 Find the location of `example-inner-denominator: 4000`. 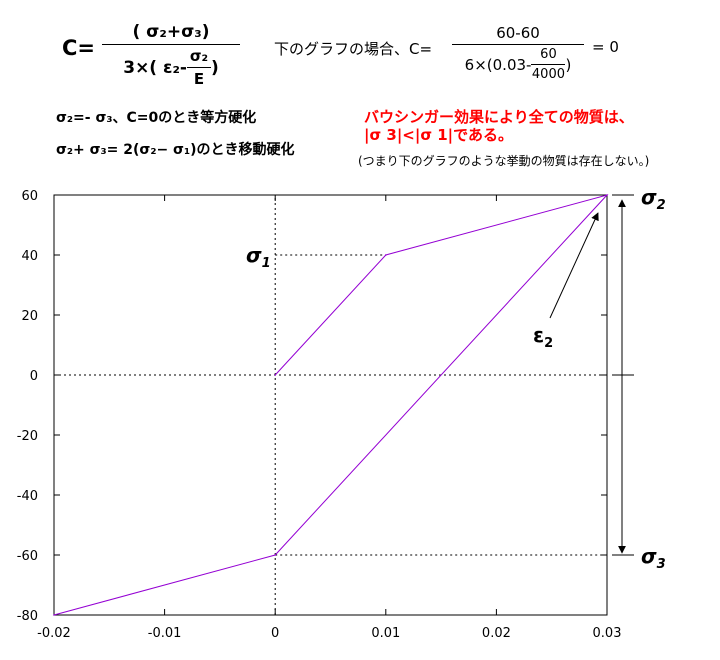

example-inner-denominator: 4000 is located at coordinates (548, 74).